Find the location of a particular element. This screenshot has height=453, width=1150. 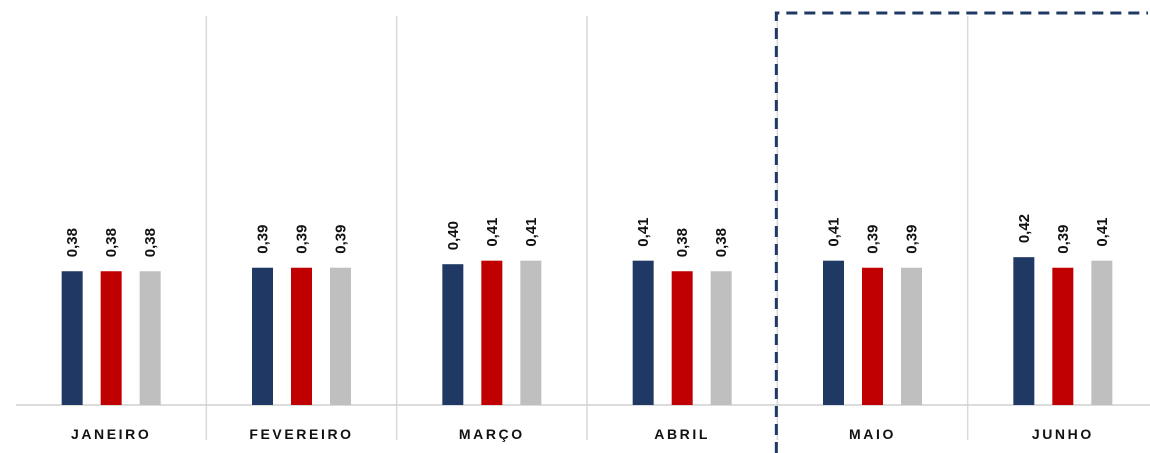

category-label: FEVEREIRO is located at coordinates (301, 434).